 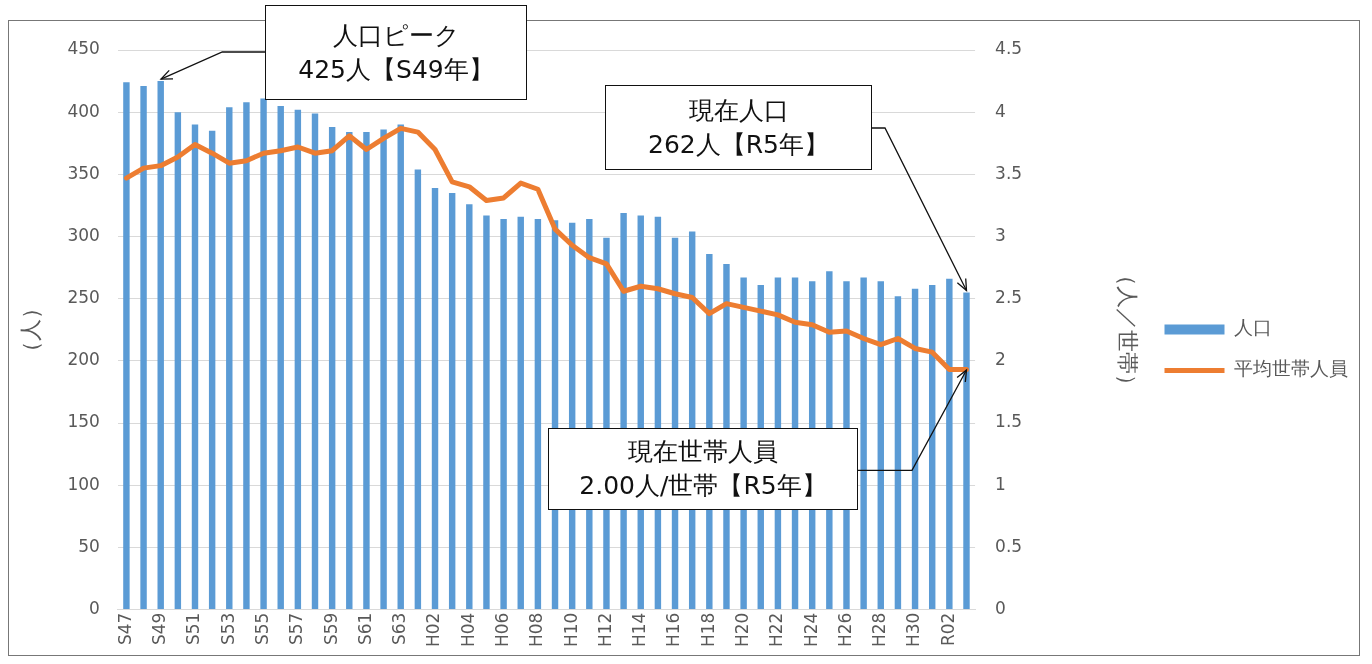 I want to click on annotation: 現在世帯人員 2.00人/世帯【R5年】, so click(x=703, y=469).